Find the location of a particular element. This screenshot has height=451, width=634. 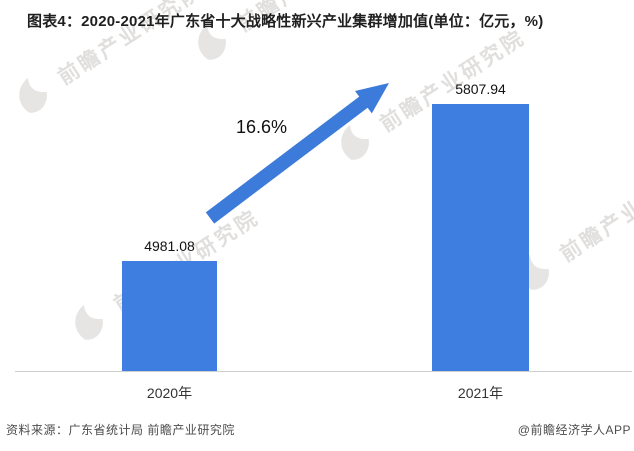

x-tick-label-2020: 2020年 is located at coordinates (169, 393).